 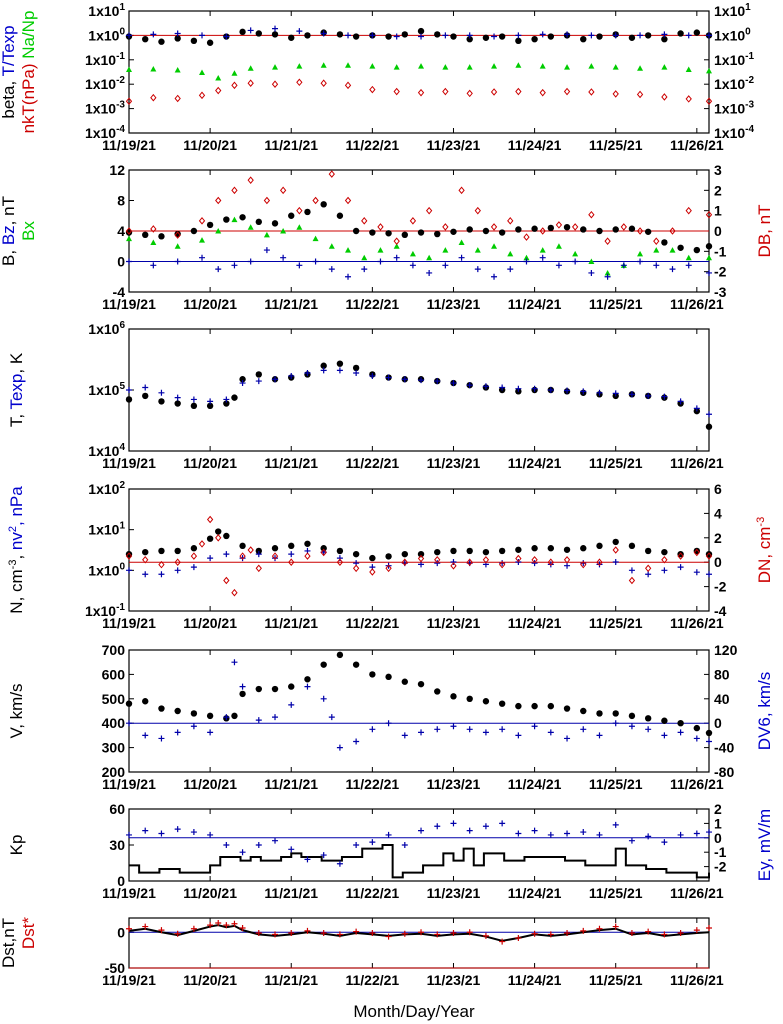 What do you see at coordinates (697, 784) in the screenshot?
I see `x-tick-label-p5-7: 11/26/21` at bounding box center [697, 784].